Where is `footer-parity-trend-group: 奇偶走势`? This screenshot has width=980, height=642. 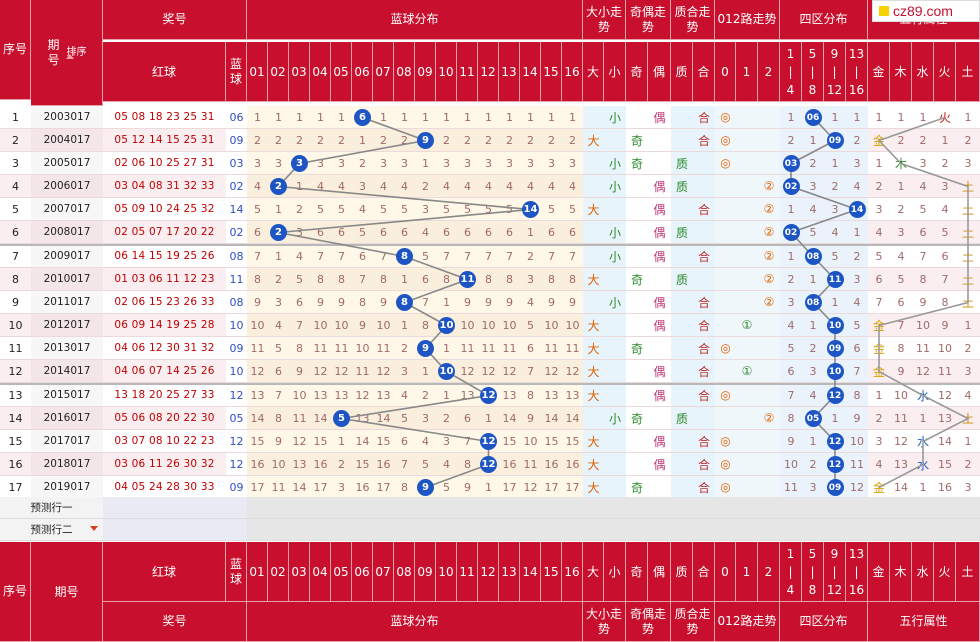 footer-parity-trend-group: 奇偶走势 is located at coordinates (648, 622).